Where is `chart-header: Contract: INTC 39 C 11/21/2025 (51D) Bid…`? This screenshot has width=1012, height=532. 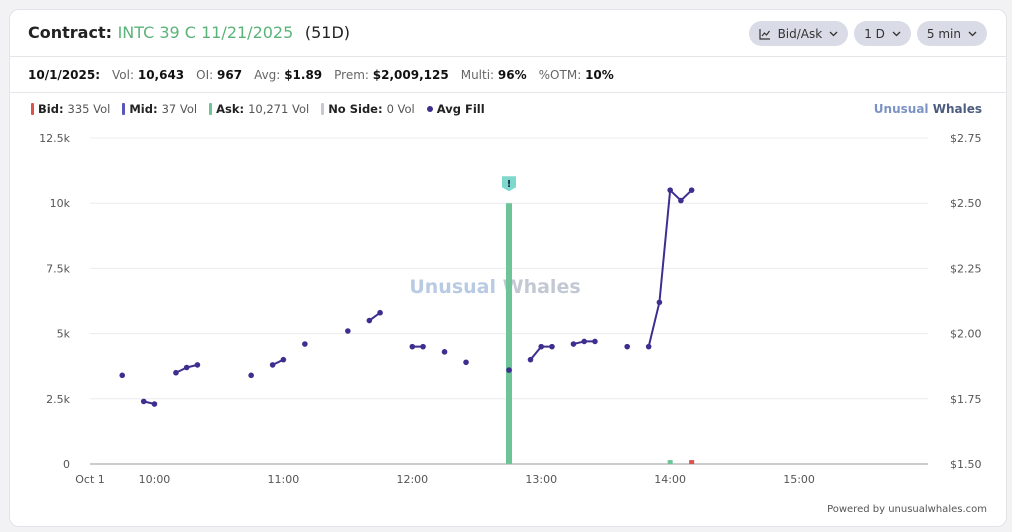 chart-header: Contract: INTC 39 C 11/21/2025 (51D) Bid… is located at coordinates (508, 33).